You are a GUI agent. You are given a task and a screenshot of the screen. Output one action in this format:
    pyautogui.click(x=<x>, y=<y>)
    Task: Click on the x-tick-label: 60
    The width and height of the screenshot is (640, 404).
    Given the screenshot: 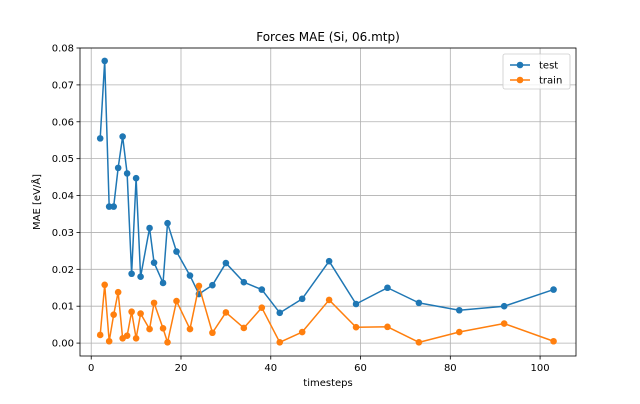 What is the action you would take?
    pyautogui.click(x=360, y=368)
    